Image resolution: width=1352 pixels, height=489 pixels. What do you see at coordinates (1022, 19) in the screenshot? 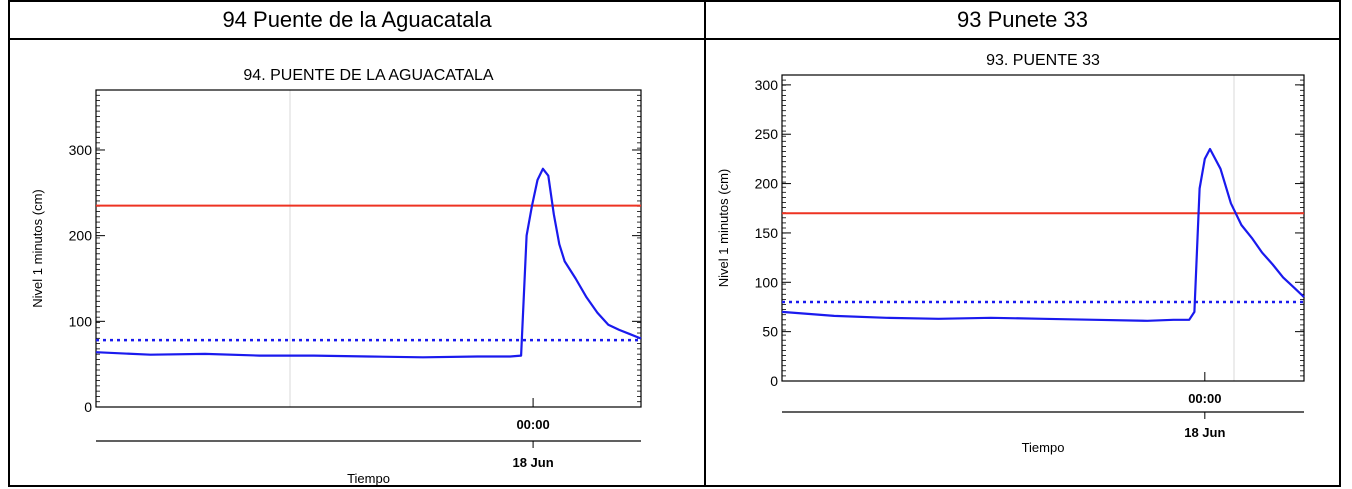
I see `header-right: 93 Punete 33` at bounding box center [1022, 19].